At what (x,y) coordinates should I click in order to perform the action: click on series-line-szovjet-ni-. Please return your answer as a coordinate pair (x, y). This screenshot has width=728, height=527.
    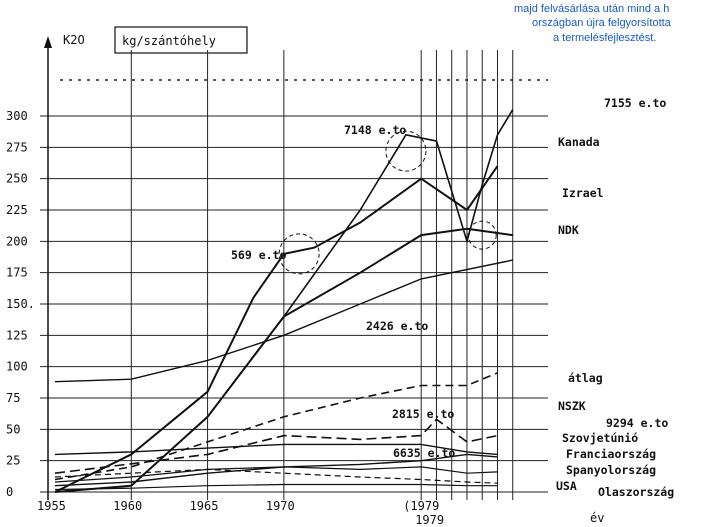
    Looking at the image, I should click on (276, 470).